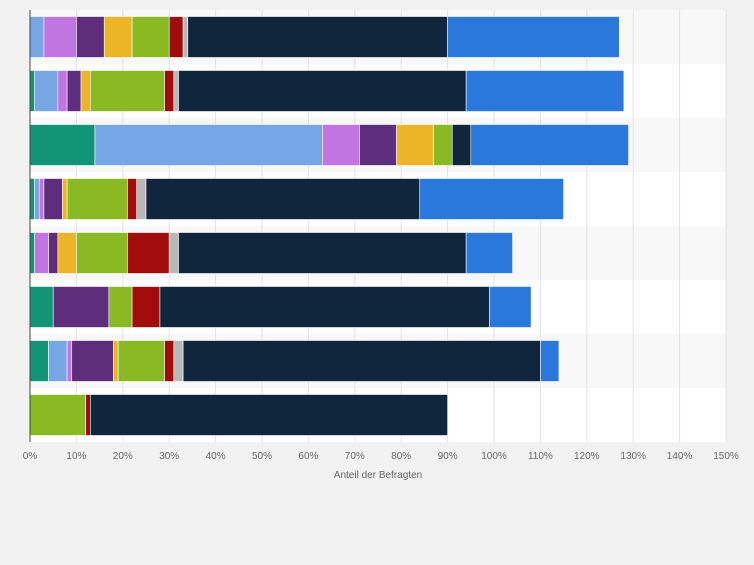 This screenshot has height=565, width=754. Describe the element at coordinates (494, 456) in the screenshot. I see `x-tick-label: 100%` at that location.